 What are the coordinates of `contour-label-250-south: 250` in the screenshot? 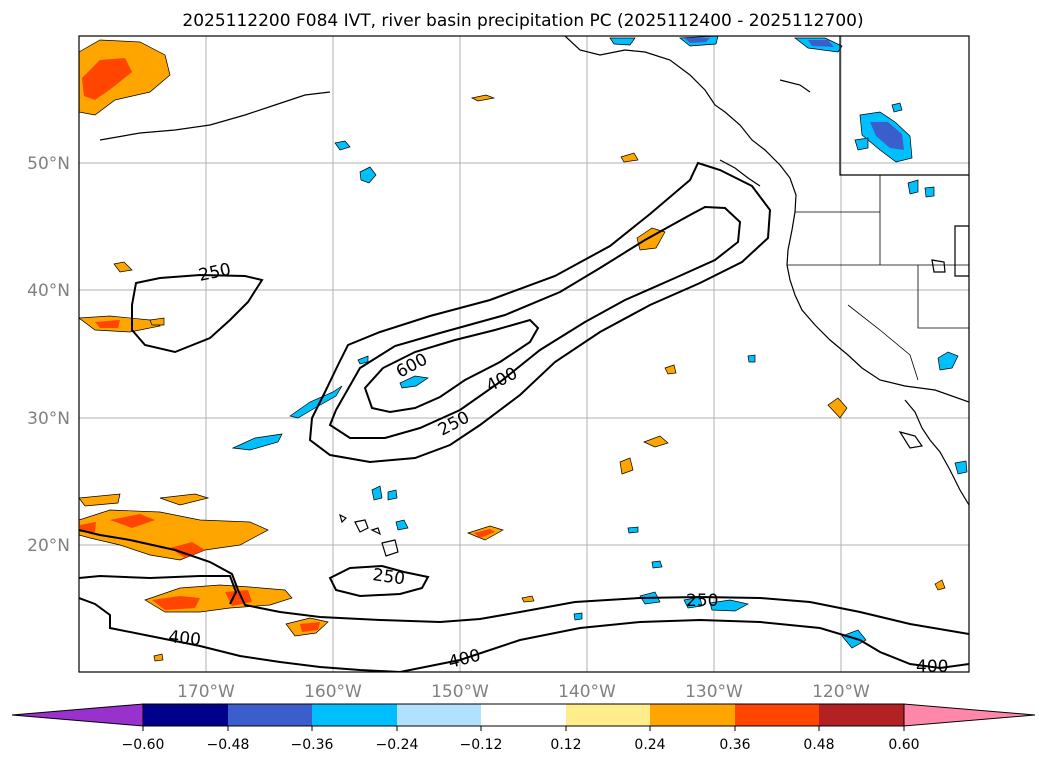 It's located at (702, 601).